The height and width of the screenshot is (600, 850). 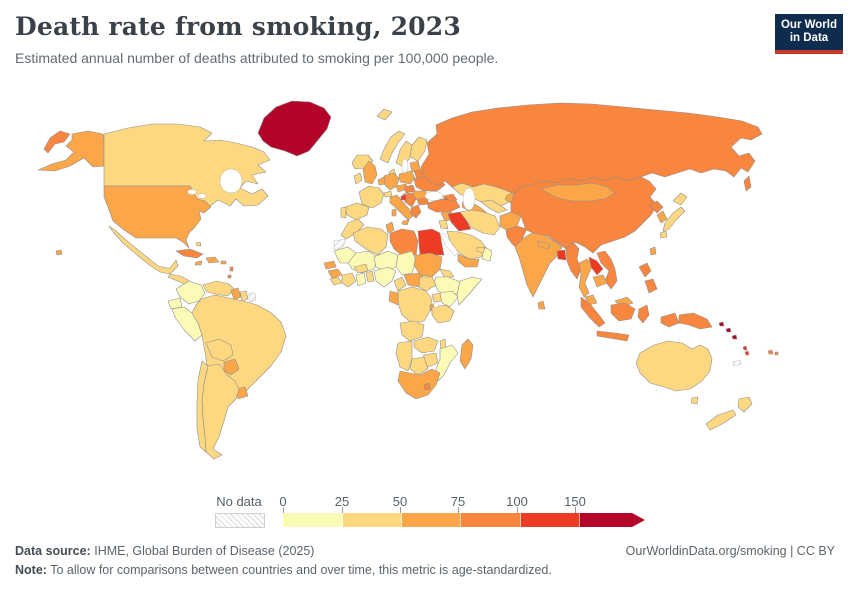 What do you see at coordinates (390, 227) in the screenshot?
I see `country-tunisia` at bounding box center [390, 227].